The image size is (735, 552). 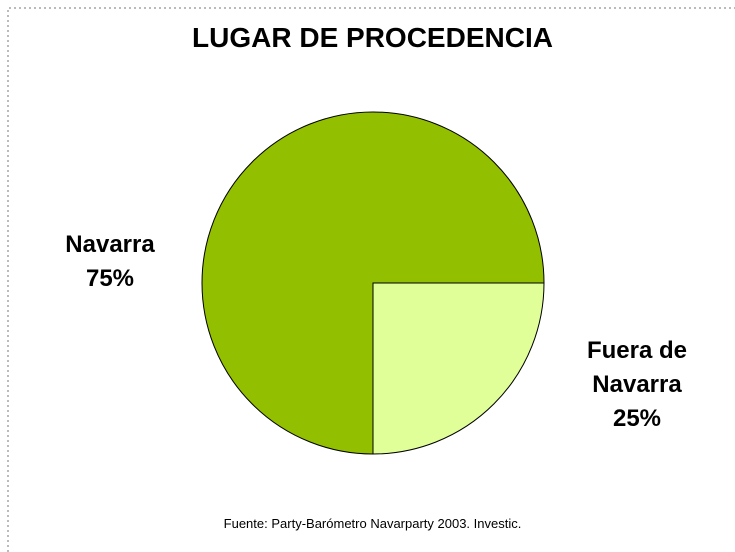 I want to click on slice-label: Navarra 75%, so click(x=110, y=262).